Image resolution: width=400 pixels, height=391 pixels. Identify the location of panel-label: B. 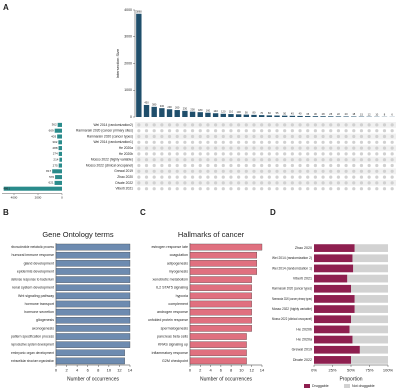
(6, 212).